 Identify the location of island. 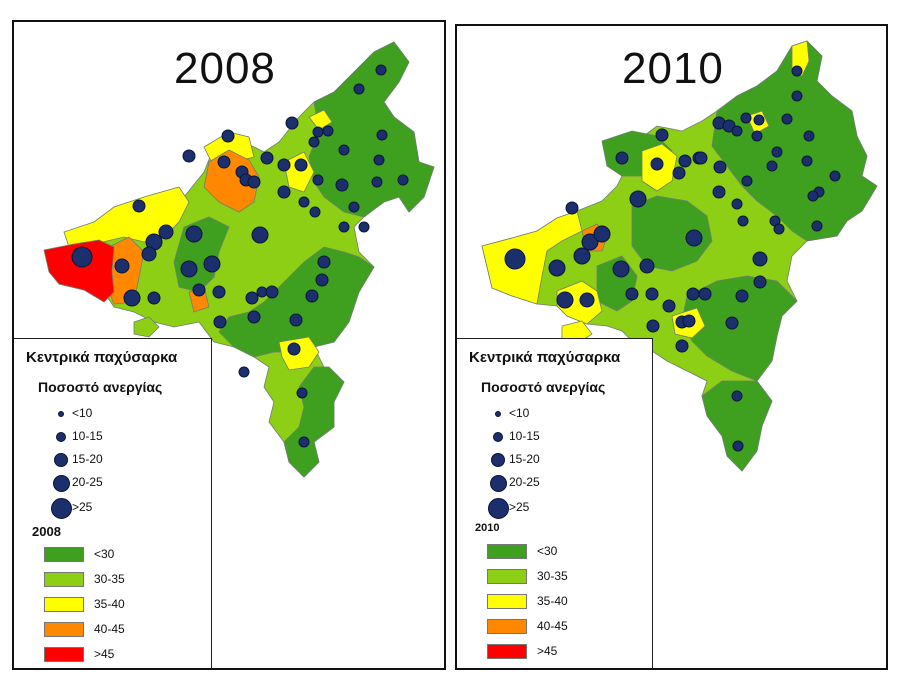
(146, 327).